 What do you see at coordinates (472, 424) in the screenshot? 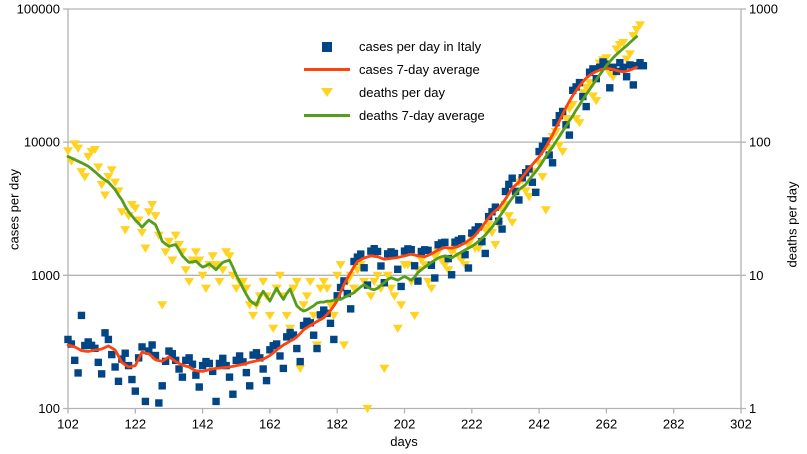
I see `x-tick-label: 222` at bounding box center [472, 424].